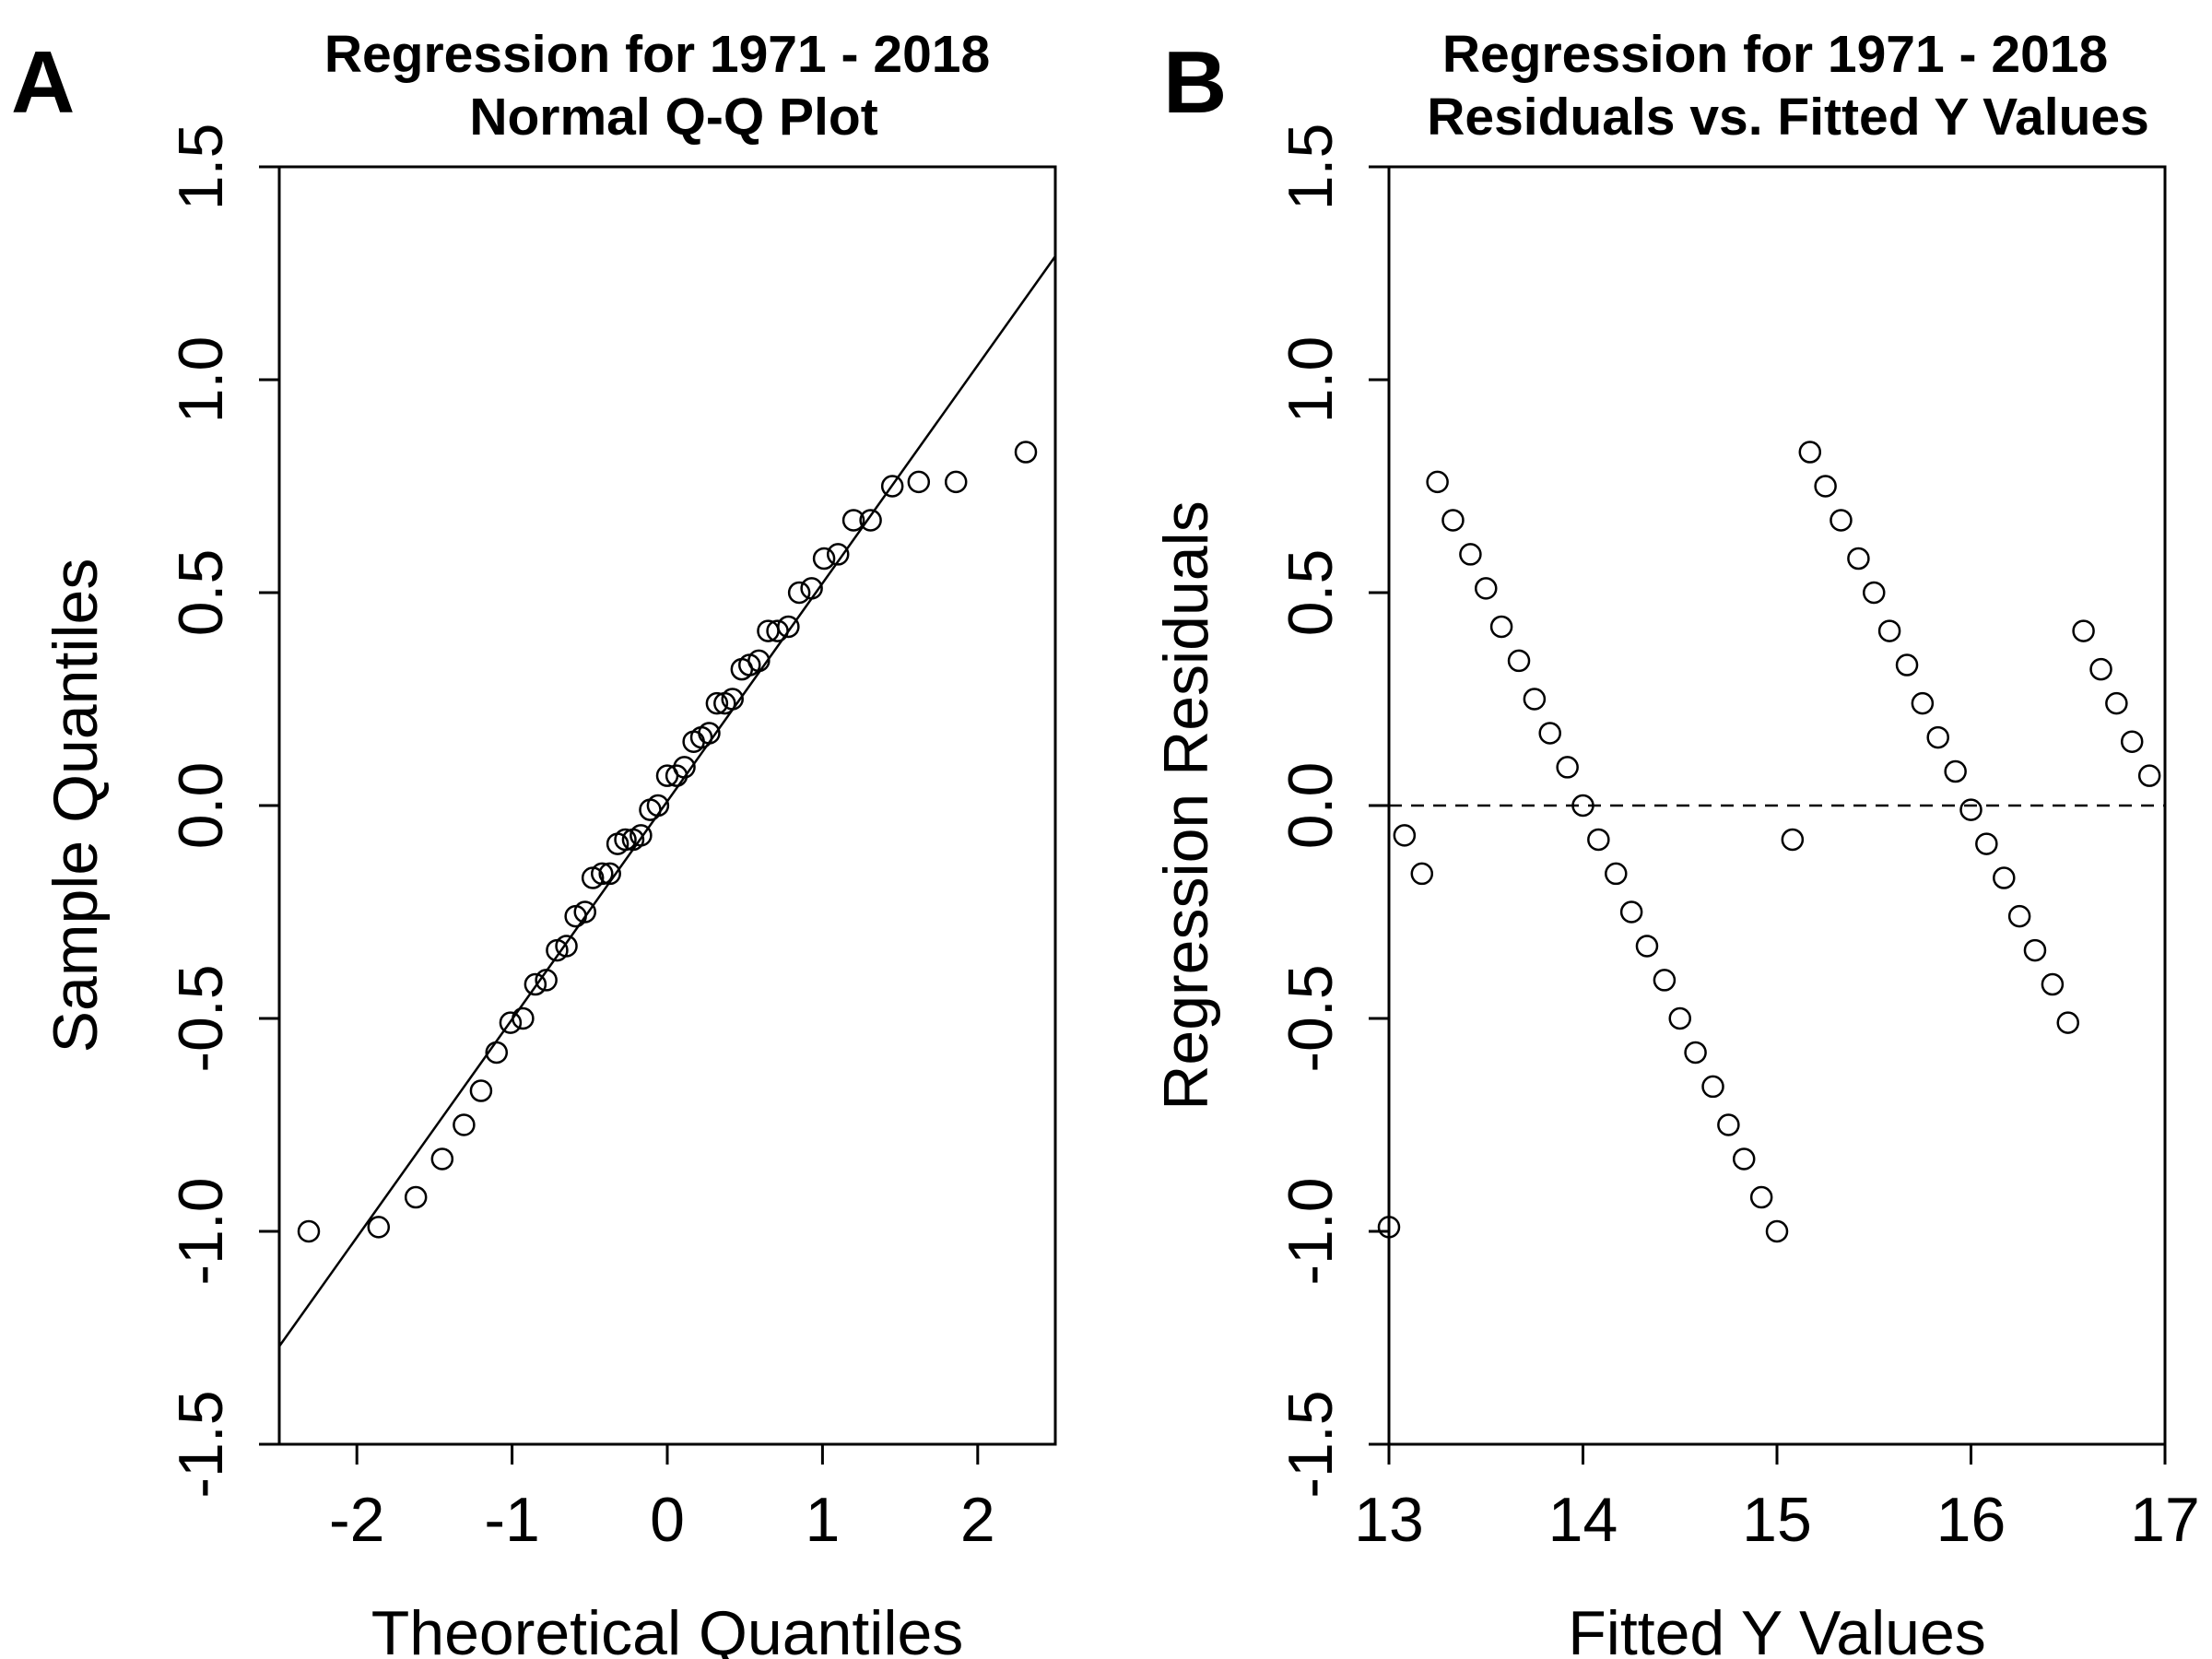  I want to click on panel-a-y-tick-label: 0.0, so click(201, 806).